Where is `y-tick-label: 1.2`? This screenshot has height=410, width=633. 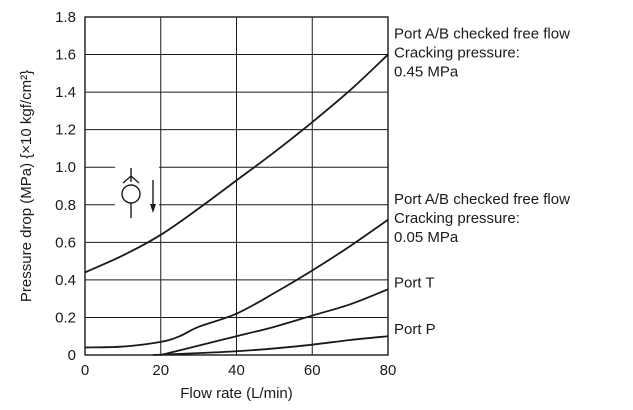 y-tick-label: 1.2 is located at coordinates (65, 130).